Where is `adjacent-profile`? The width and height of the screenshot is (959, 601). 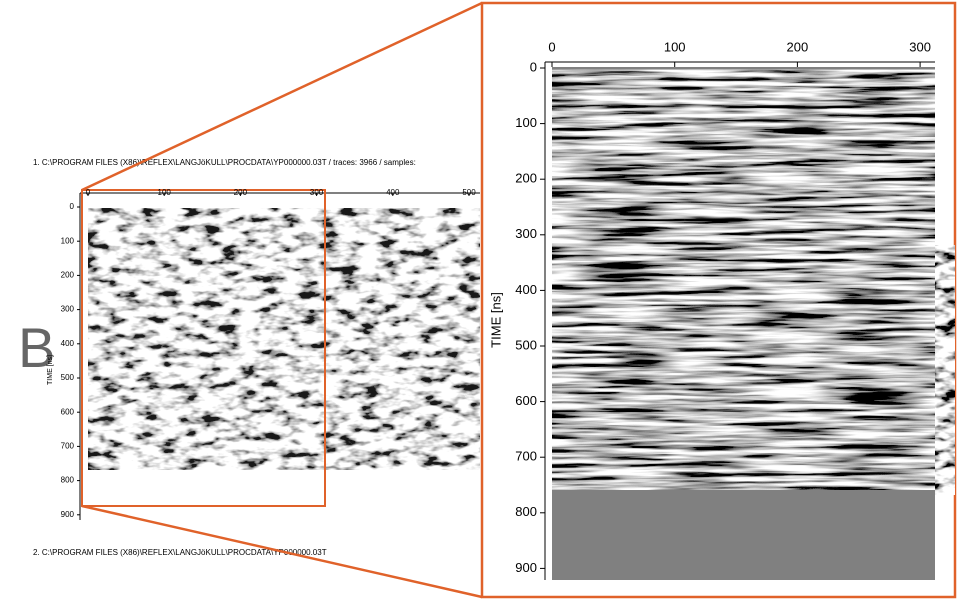 adjacent-profile is located at coordinates (945, 370).